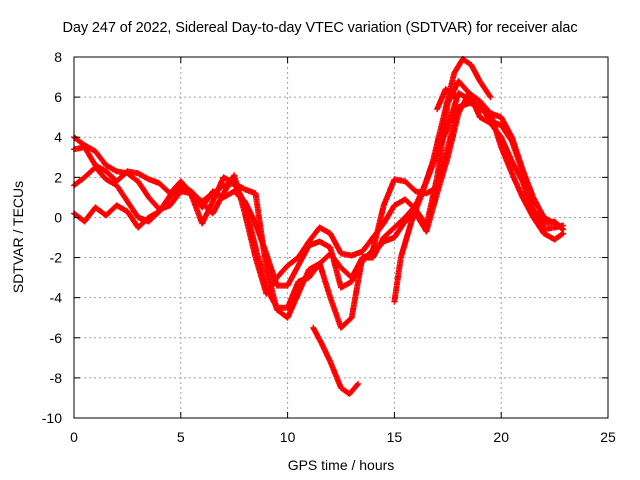 The height and width of the screenshot is (480, 640). I want to click on y-tick-label: 4, so click(58, 137).